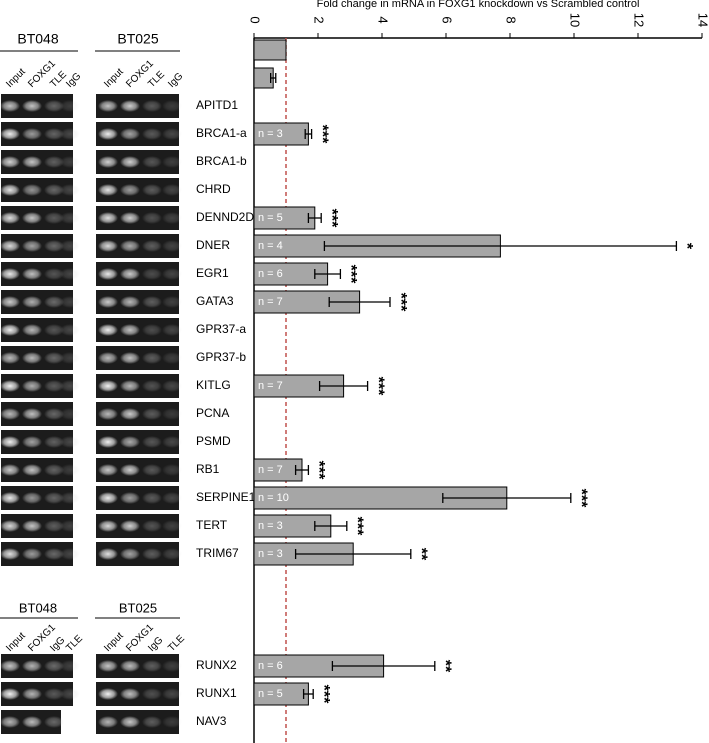  Describe the element at coordinates (213, 441) in the screenshot. I see `category-label: PSMD` at that location.